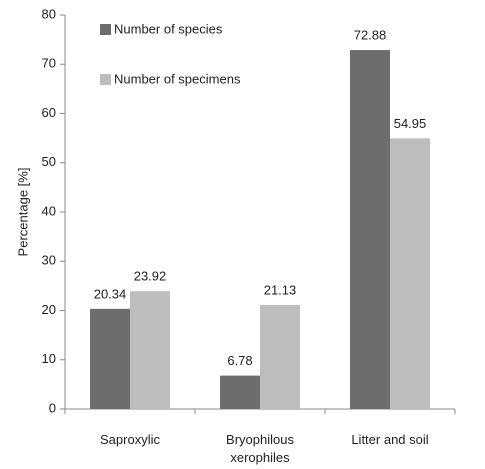  I want to click on x-tick-label: Saproxylic, so click(130, 439).